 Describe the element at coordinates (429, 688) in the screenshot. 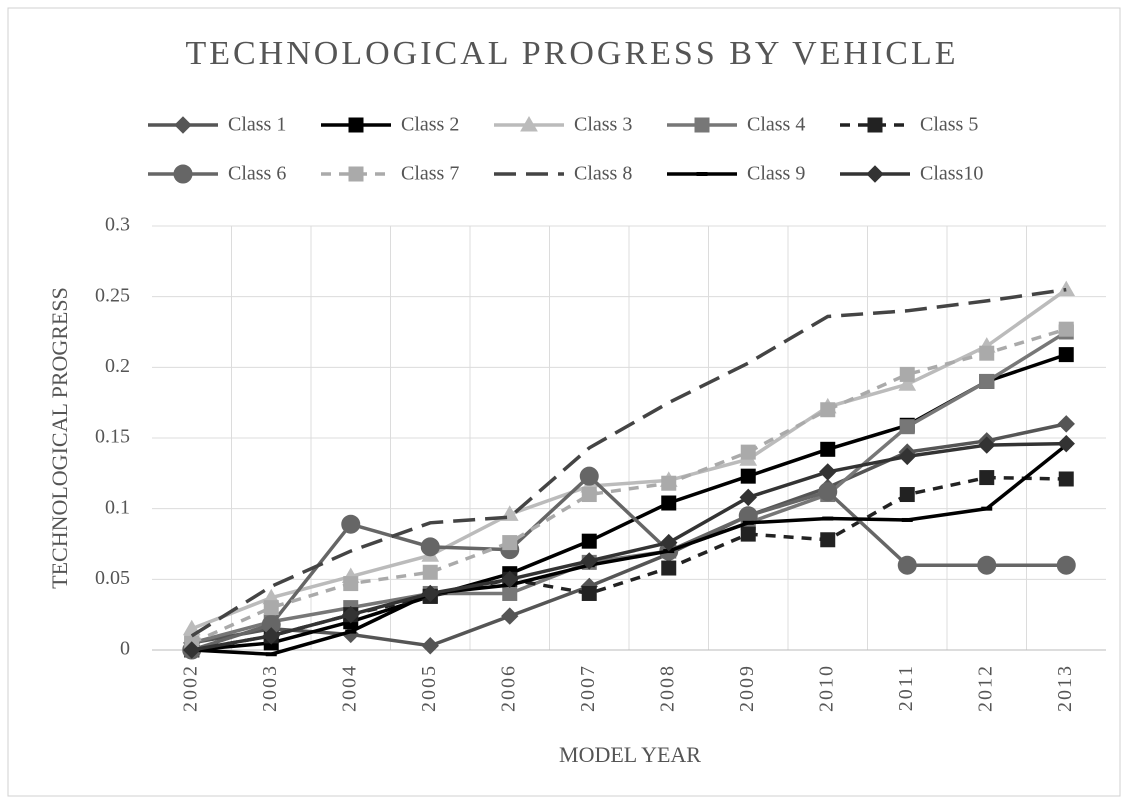

I see `x-tick-label: 2005` at that location.